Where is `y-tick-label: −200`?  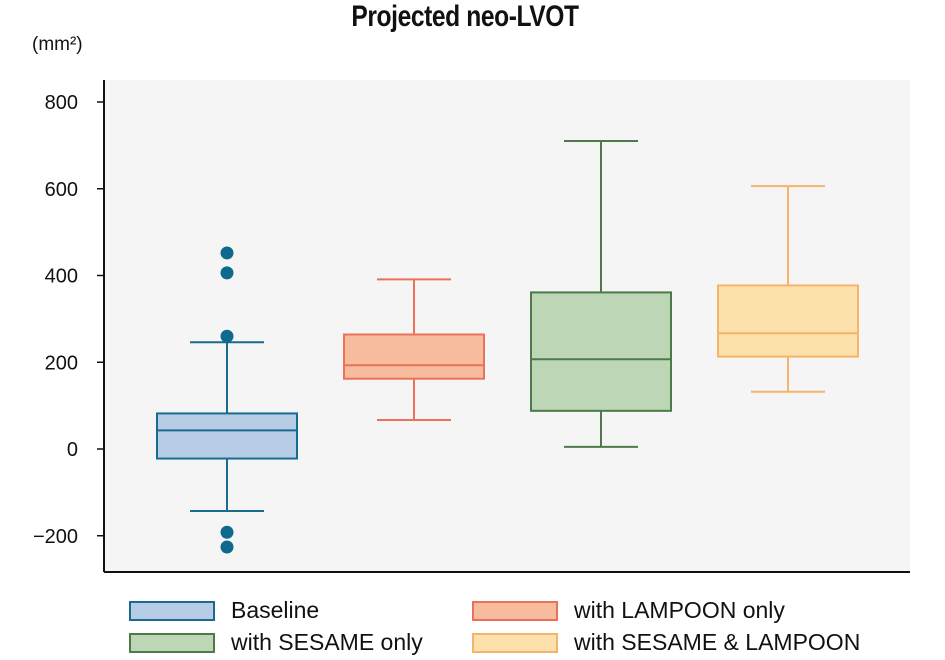 y-tick-label: −200 is located at coordinates (55, 537).